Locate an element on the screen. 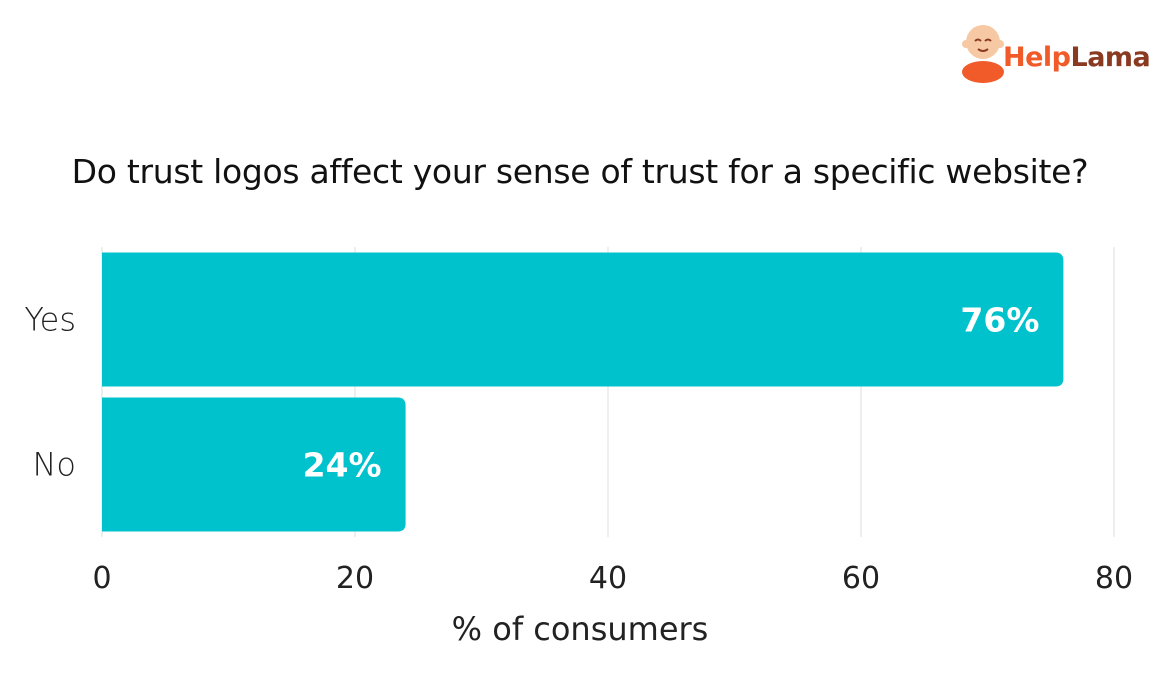 The height and width of the screenshot is (690, 1171). x-tick-label-4: 80 is located at coordinates (1114, 578).